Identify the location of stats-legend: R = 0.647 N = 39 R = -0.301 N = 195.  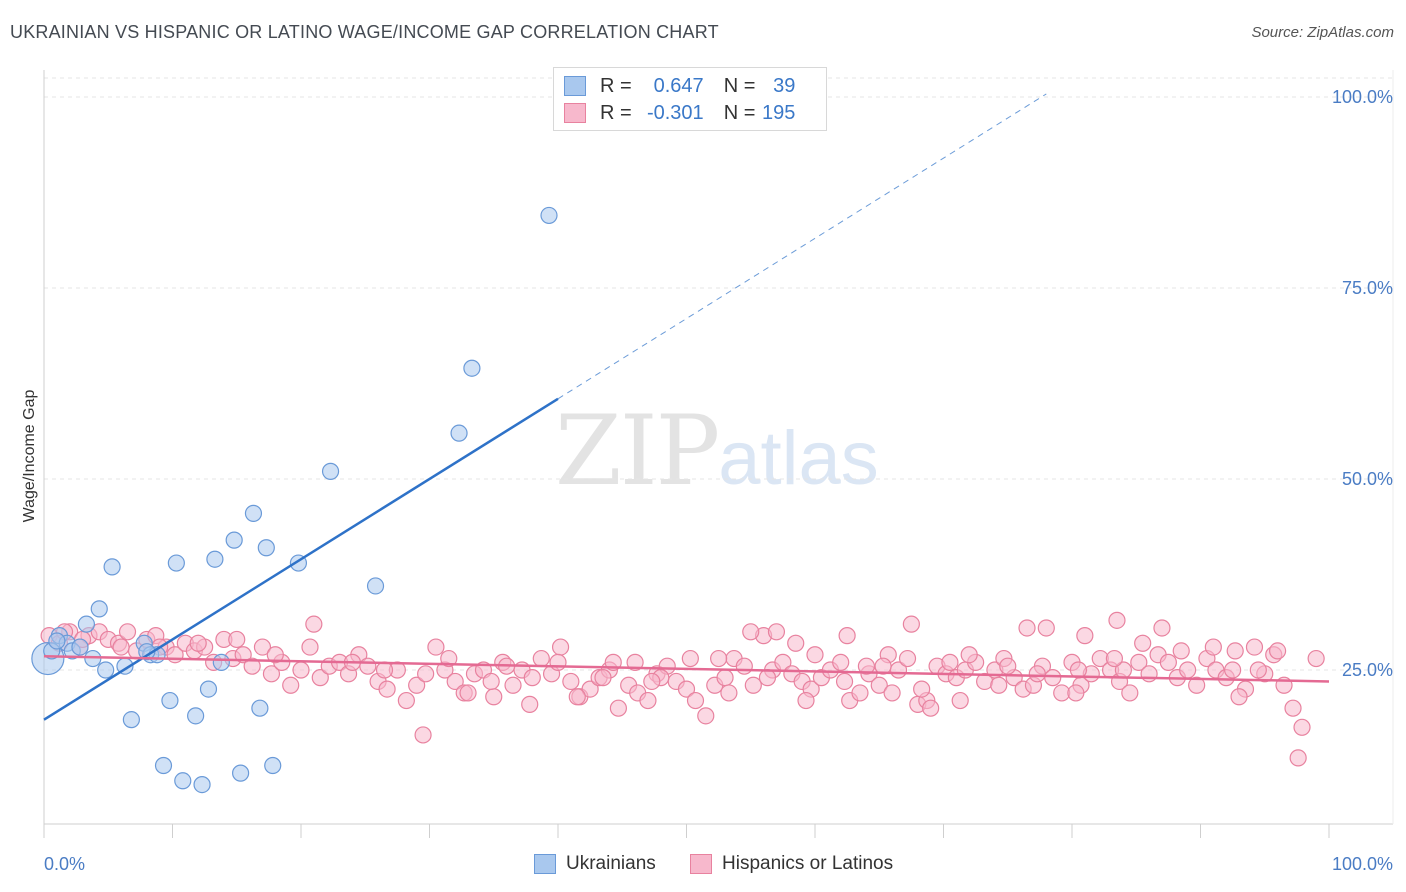
(690, 99).